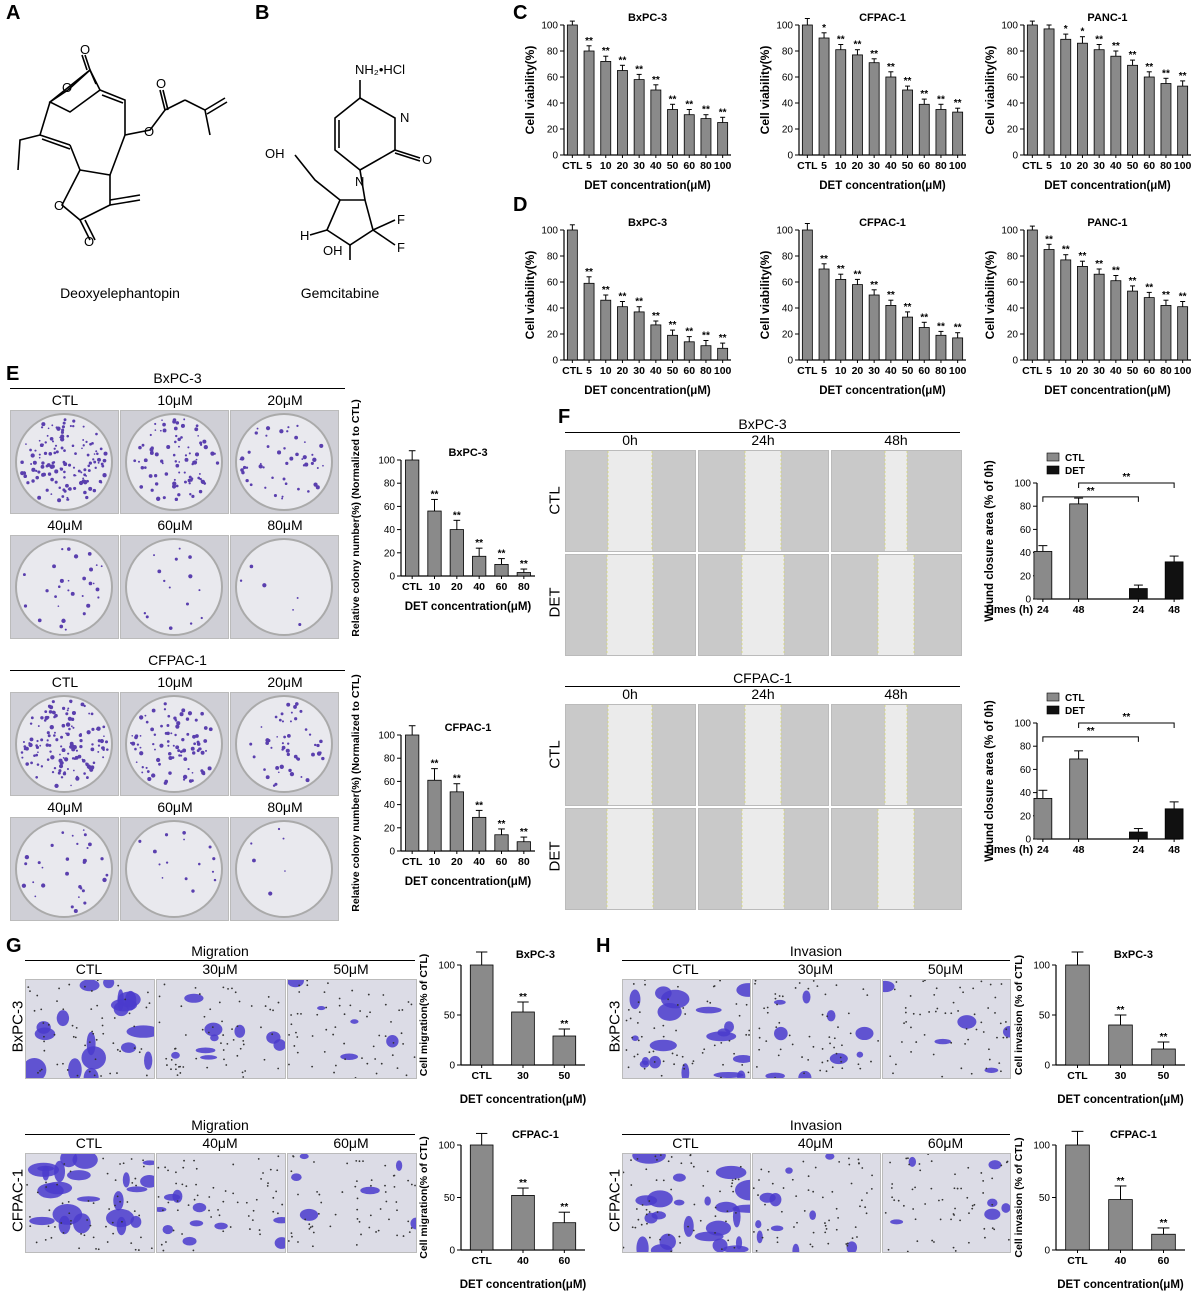 This screenshot has width=1200, height=1299. What do you see at coordinates (1116, 166) in the screenshot?
I see `x-tick-label: 40` at bounding box center [1116, 166].